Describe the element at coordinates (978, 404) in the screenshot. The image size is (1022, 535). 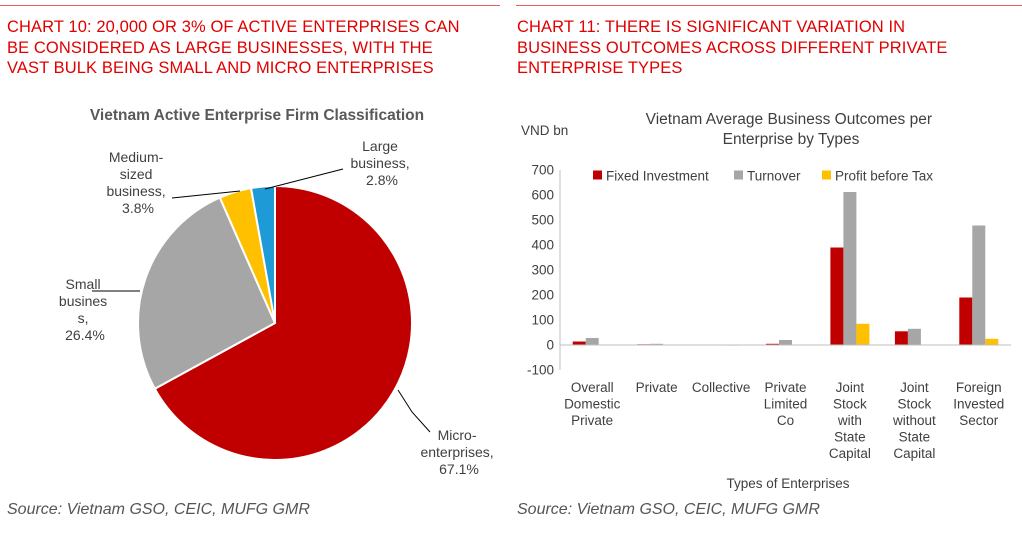
I see `x-category-label: Foreign Invested Sector` at that location.